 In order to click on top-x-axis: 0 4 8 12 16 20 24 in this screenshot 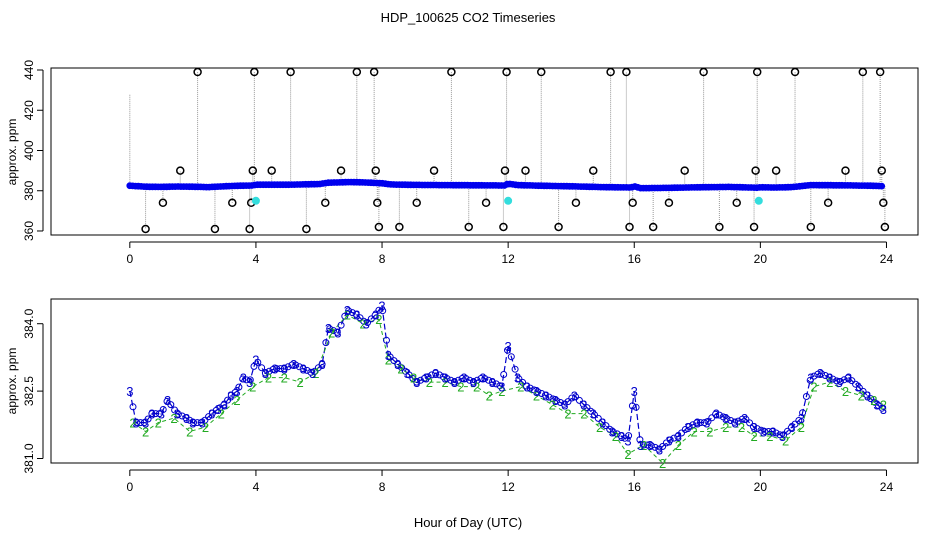, I will do `click(510, 253)`.